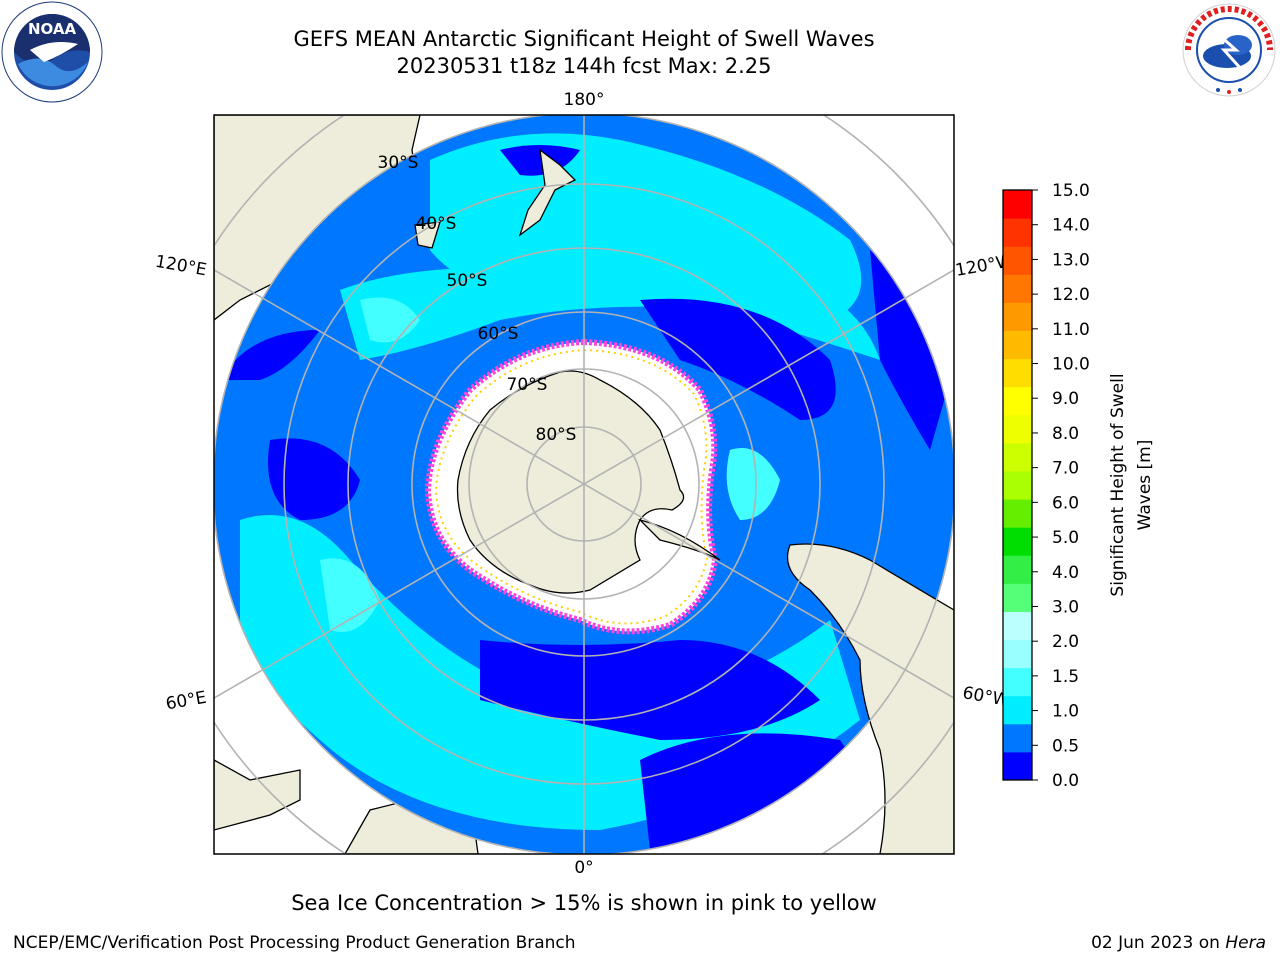 The image size is (1280, 960). I want to click on lat-label-30s: 30°S, so click(398, 163).